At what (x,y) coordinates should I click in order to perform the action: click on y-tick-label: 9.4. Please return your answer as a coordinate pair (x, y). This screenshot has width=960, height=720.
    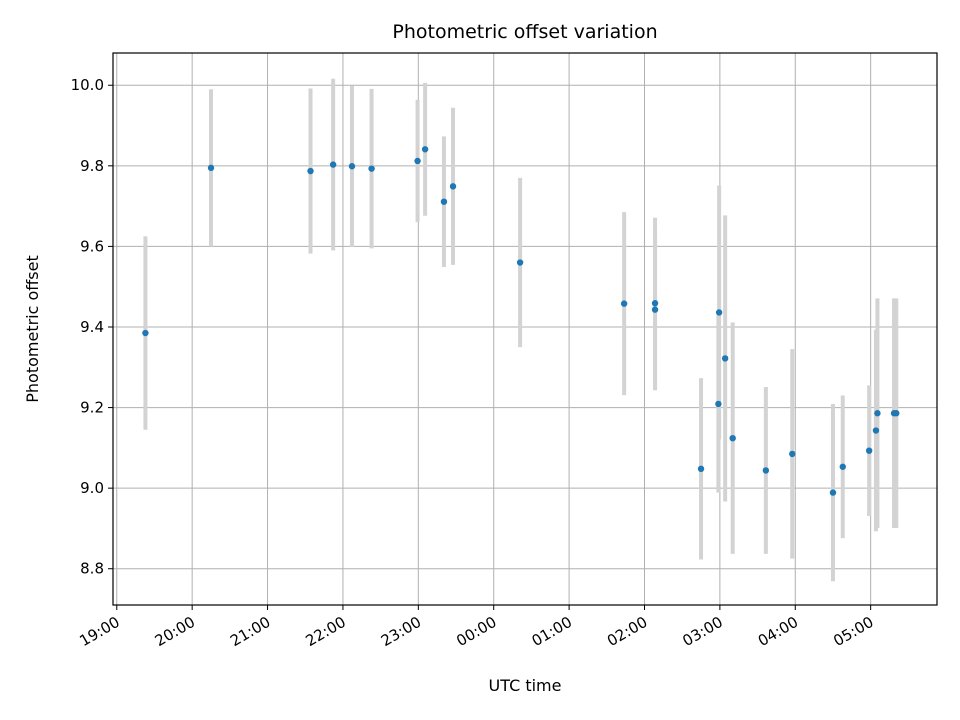
    Looking at the image, I should click on (92, 327).